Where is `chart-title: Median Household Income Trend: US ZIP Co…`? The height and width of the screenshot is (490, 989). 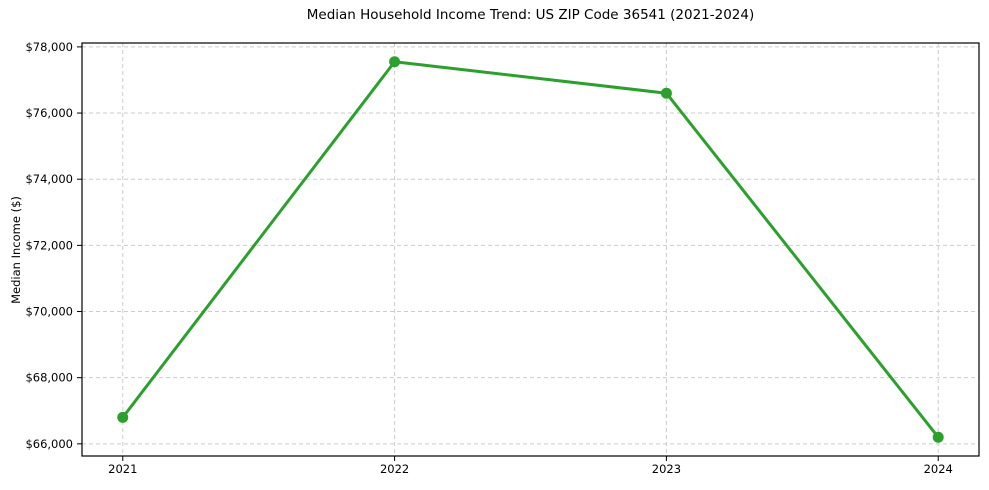 chart-title: Median Household Income Trend: US ZIP Co… is located at coordinates (530, 15).